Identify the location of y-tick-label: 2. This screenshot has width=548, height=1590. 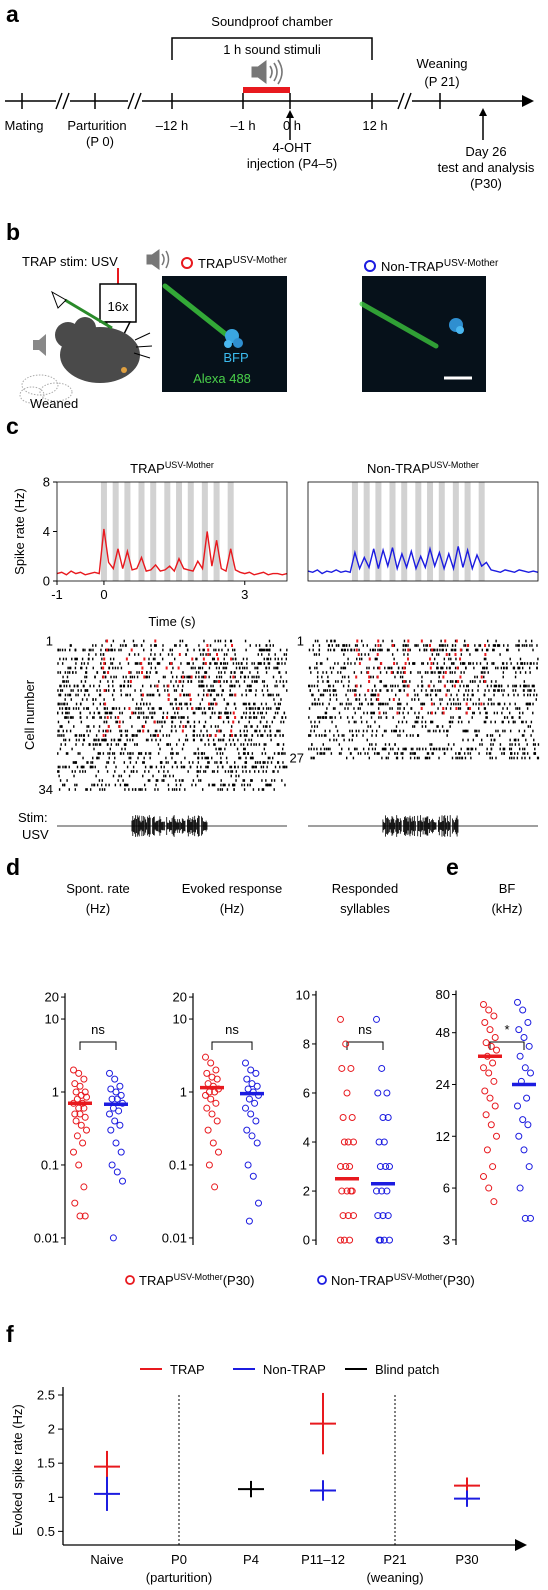
(51, 1429).